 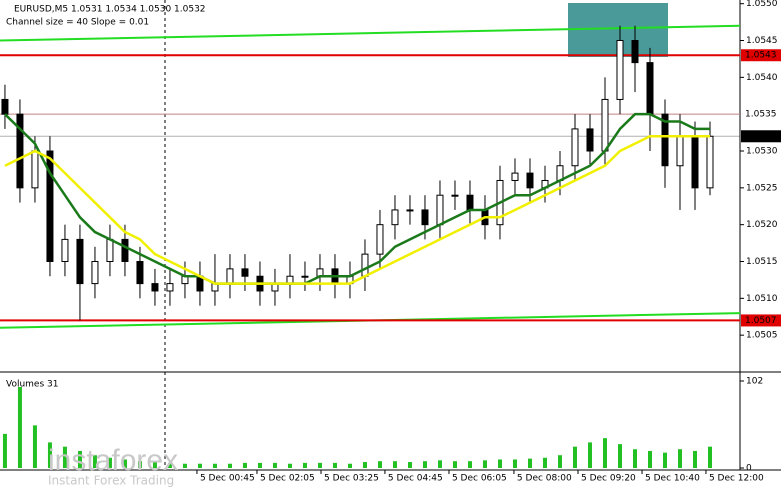 I want to click on y-tick-label: 1.0540, so click(x=762, y=78).